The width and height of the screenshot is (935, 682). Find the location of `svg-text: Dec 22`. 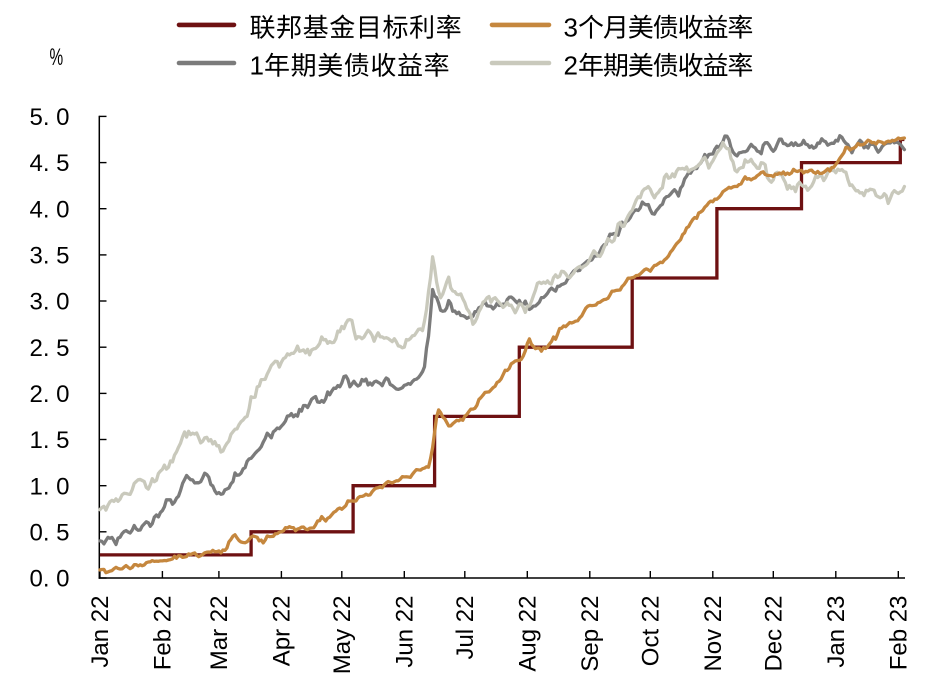

svg-text: Dec 22 is located at coordinates (774, 634).